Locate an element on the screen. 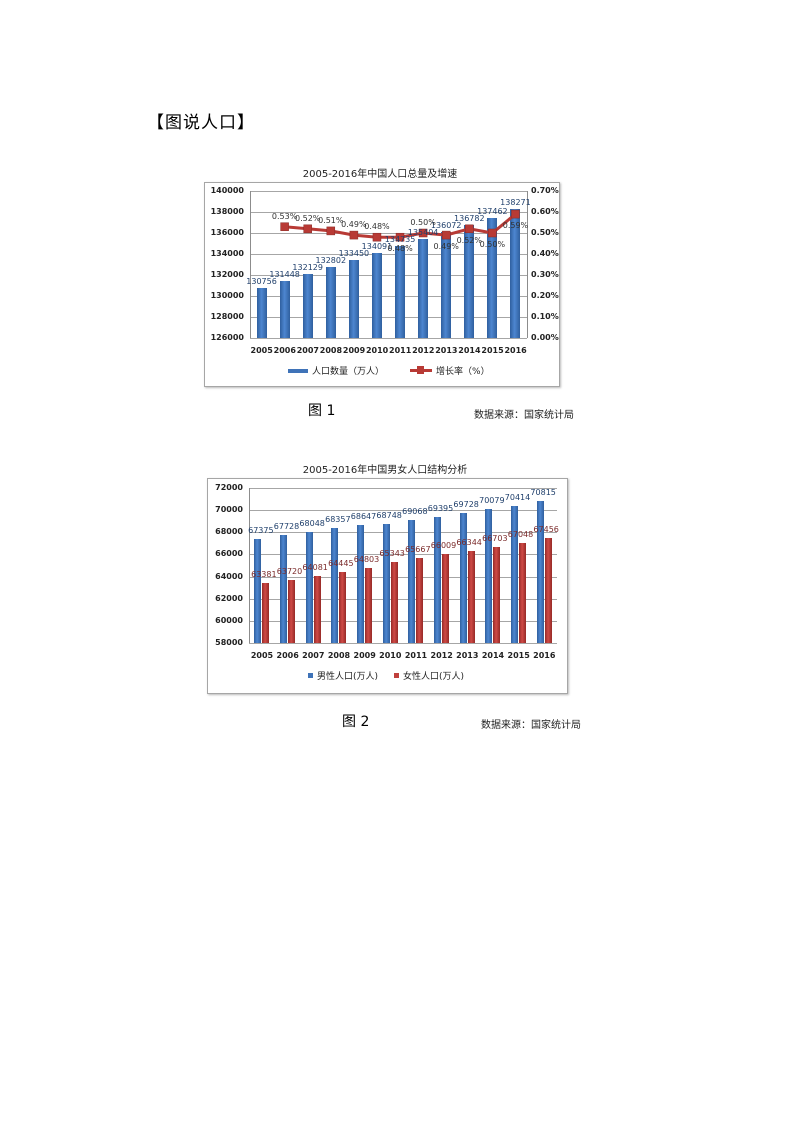  legend-male-swatch-icon is located at coordinates (310, 675).